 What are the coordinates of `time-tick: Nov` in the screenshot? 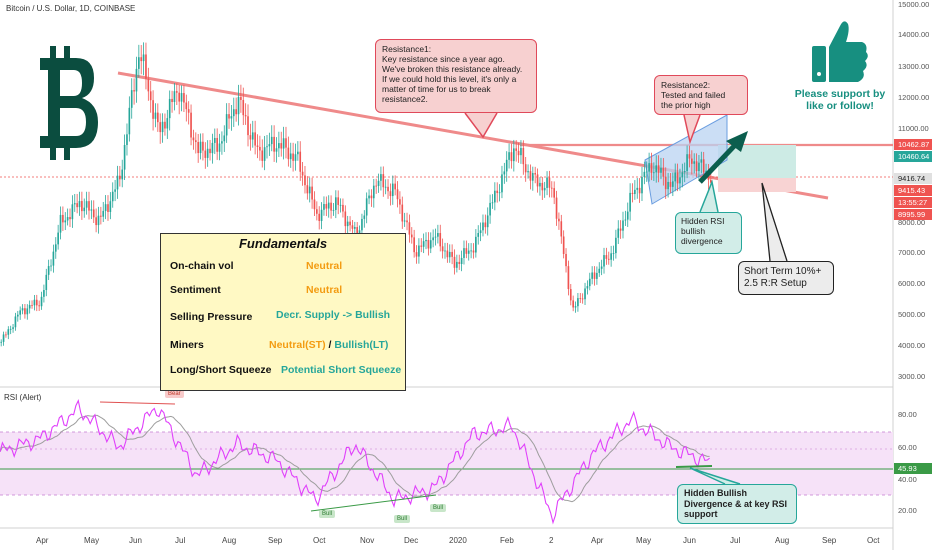 It's located at (367, 540).